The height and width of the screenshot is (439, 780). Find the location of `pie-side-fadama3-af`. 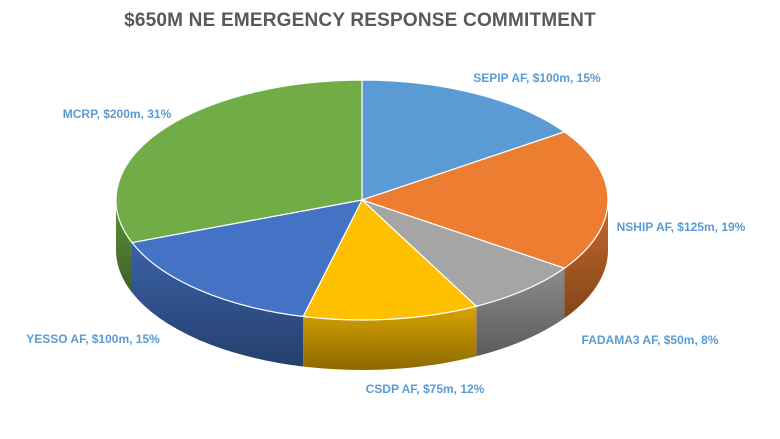

pie-side-fadama3-af is located at coordinates (520, 312).